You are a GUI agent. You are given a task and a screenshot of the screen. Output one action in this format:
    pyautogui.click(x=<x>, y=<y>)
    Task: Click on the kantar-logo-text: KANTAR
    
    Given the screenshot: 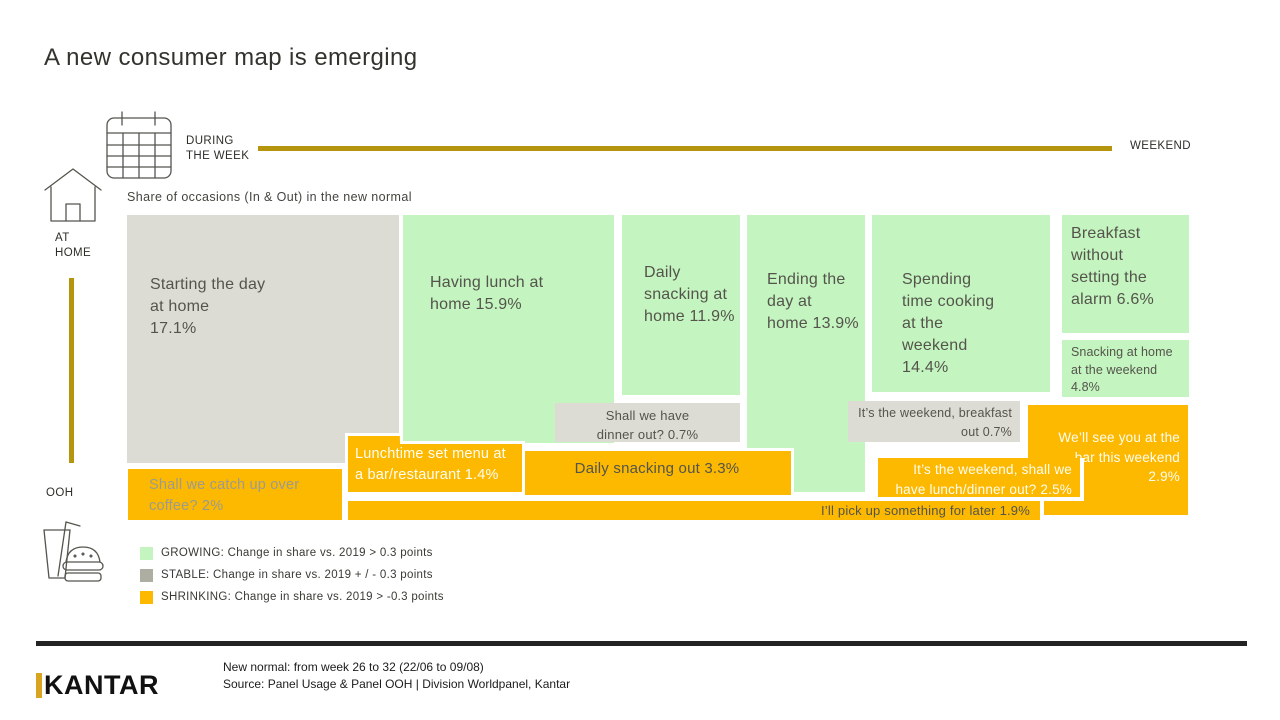 What is the action you would take?
    pyautogui.click(x=101, y=685)
    